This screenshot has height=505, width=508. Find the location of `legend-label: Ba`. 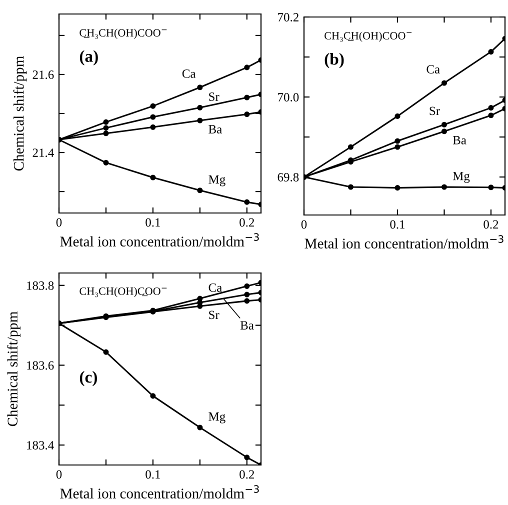

legend-label: Ba is located at coordinates (247, 325).